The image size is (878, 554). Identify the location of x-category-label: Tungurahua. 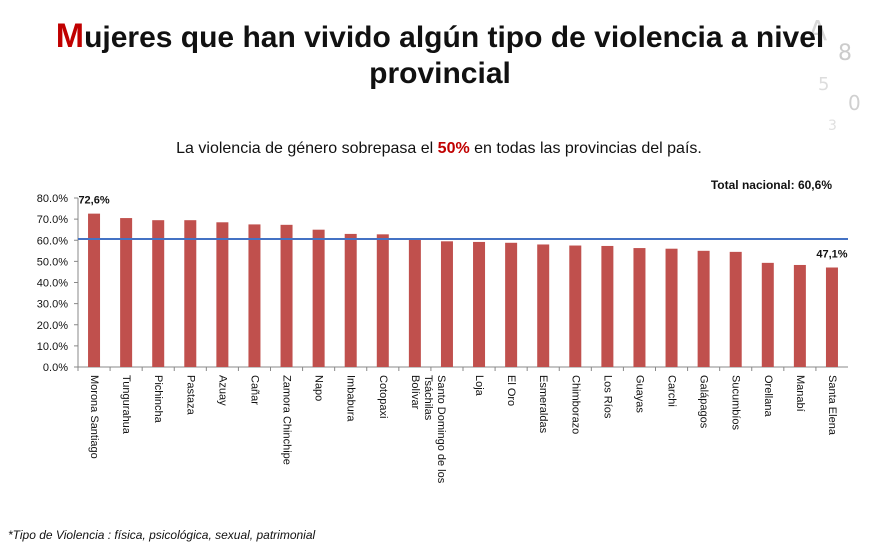
(126, 405).